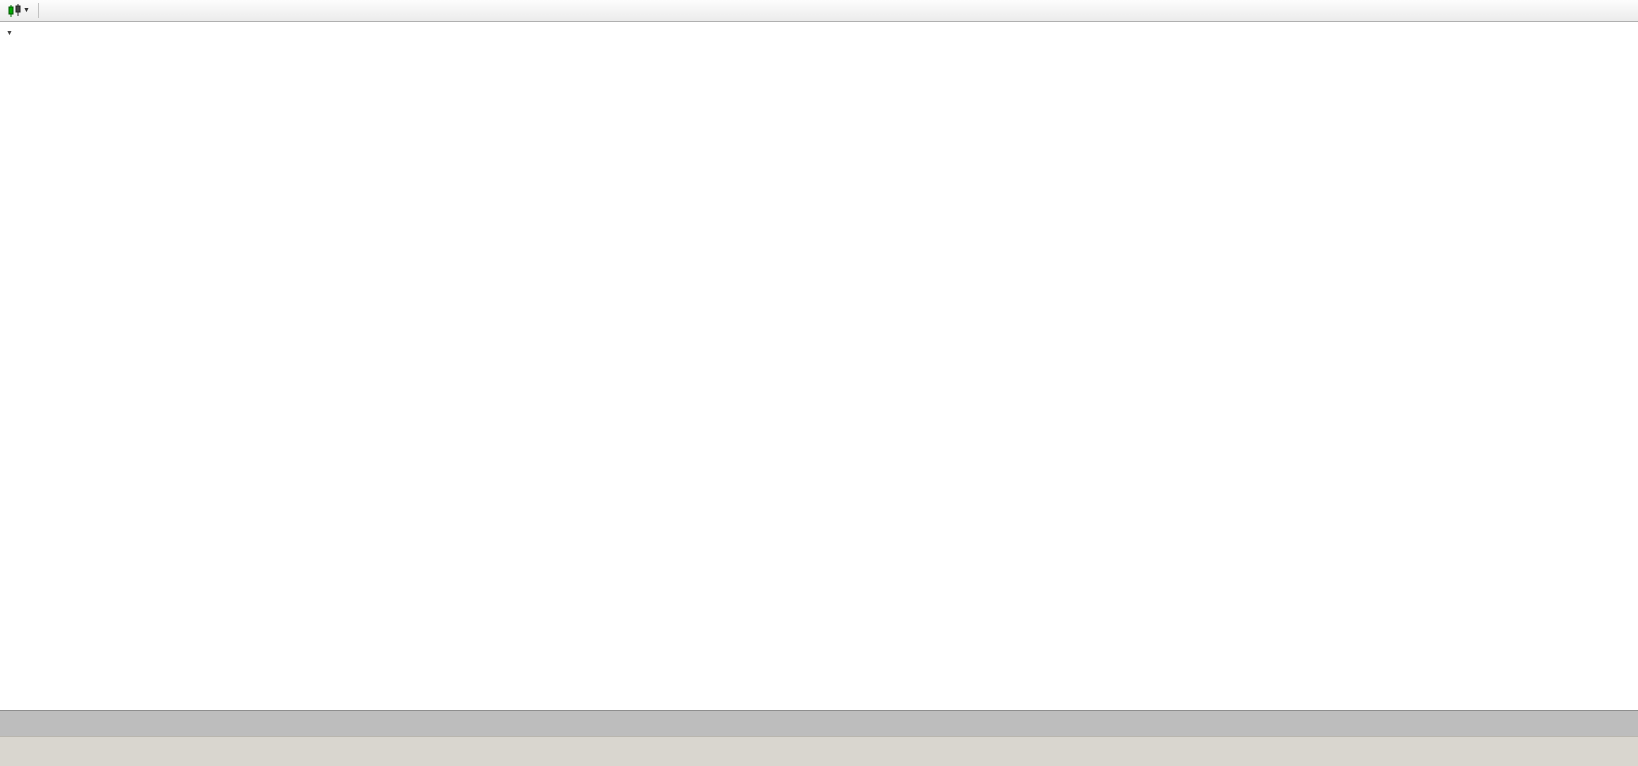 Image resolution: width=1638 pixels, height=766 pixels. What do you see at coordinates (26, 10) in the screenshot?
I see `chevron-down-icon: ▼` at bounding box center [26, 10].